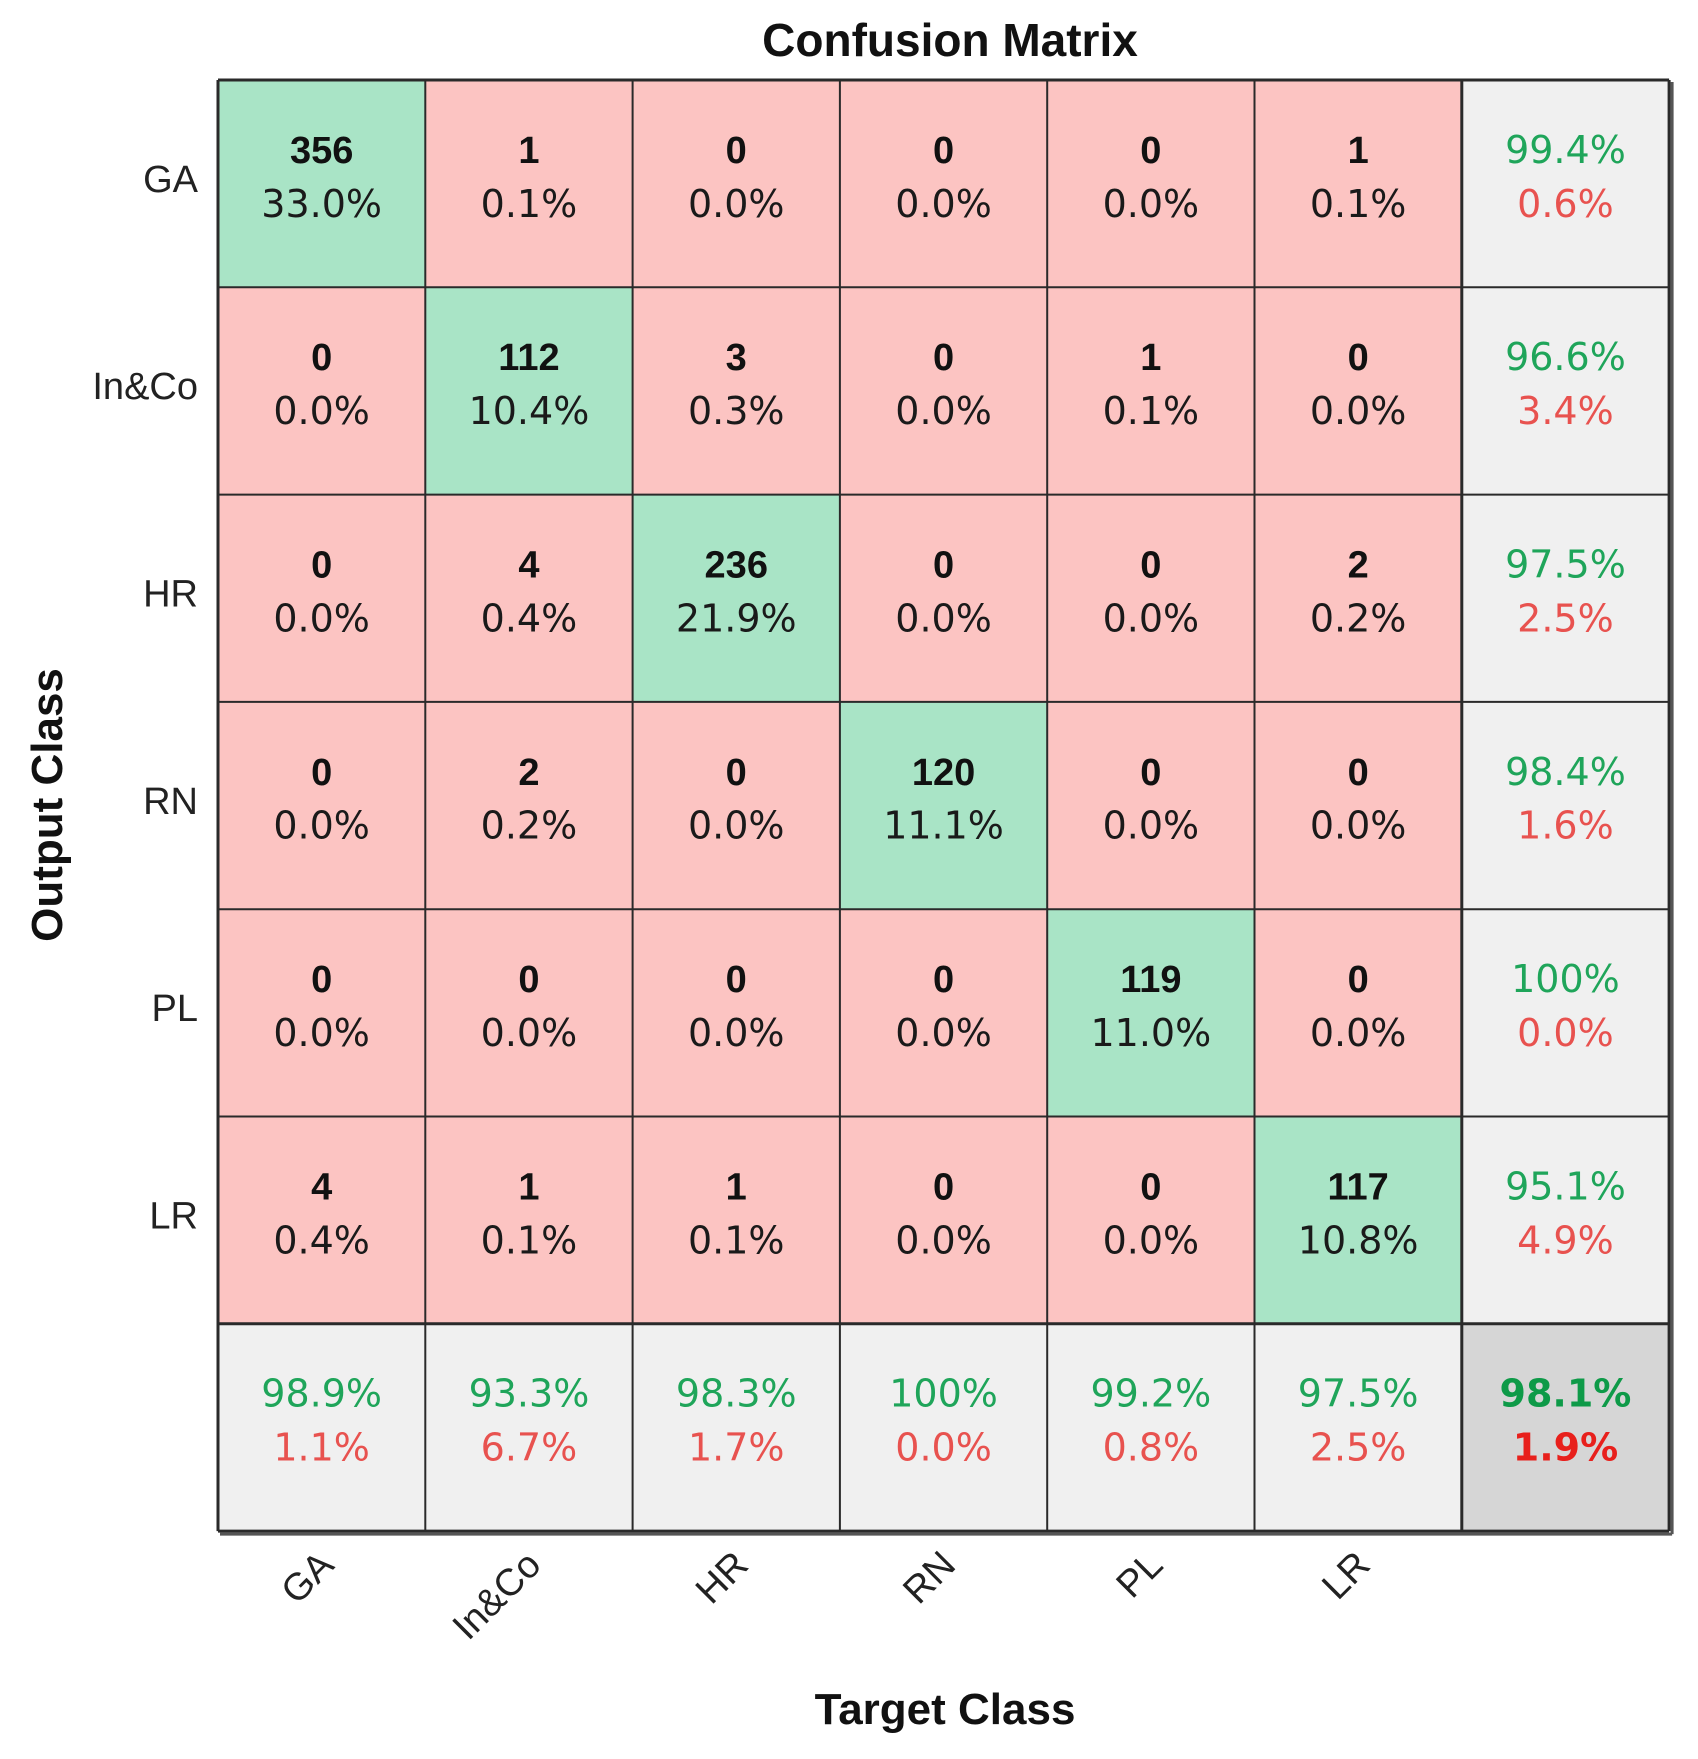  What do you see at coordinates (47, 805) in the screenshot?
I see `y-axis-title: Output Class` at bounding box center [47, 805].